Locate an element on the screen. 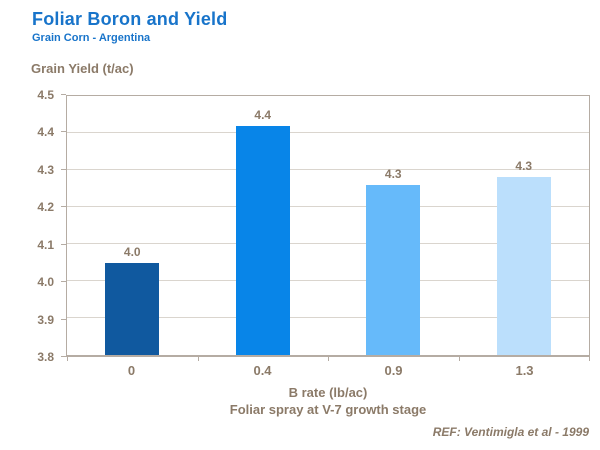 The width and height of the screenshot is (600, 450). y-tick-label: 4.3 is located at coordinates (45, 169).